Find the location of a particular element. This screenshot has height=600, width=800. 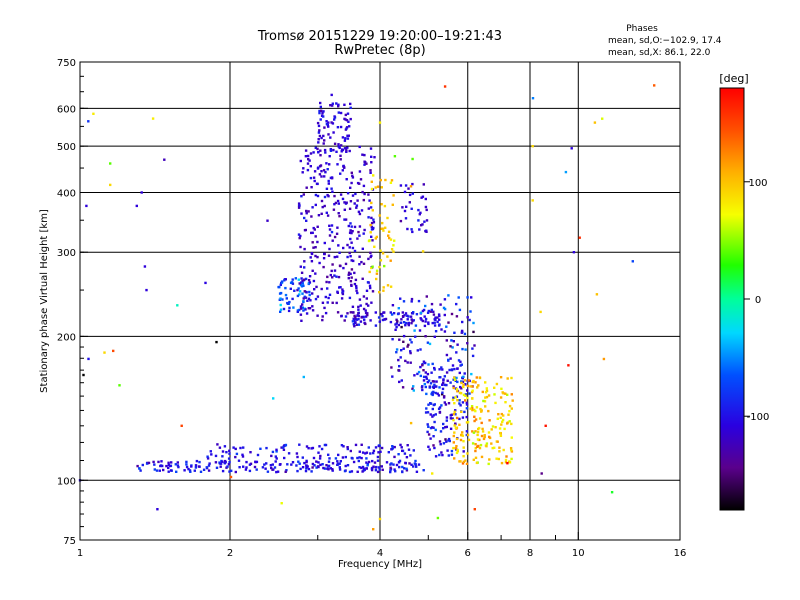

y-tick-label: 75 is located at coordinates (69, 541).